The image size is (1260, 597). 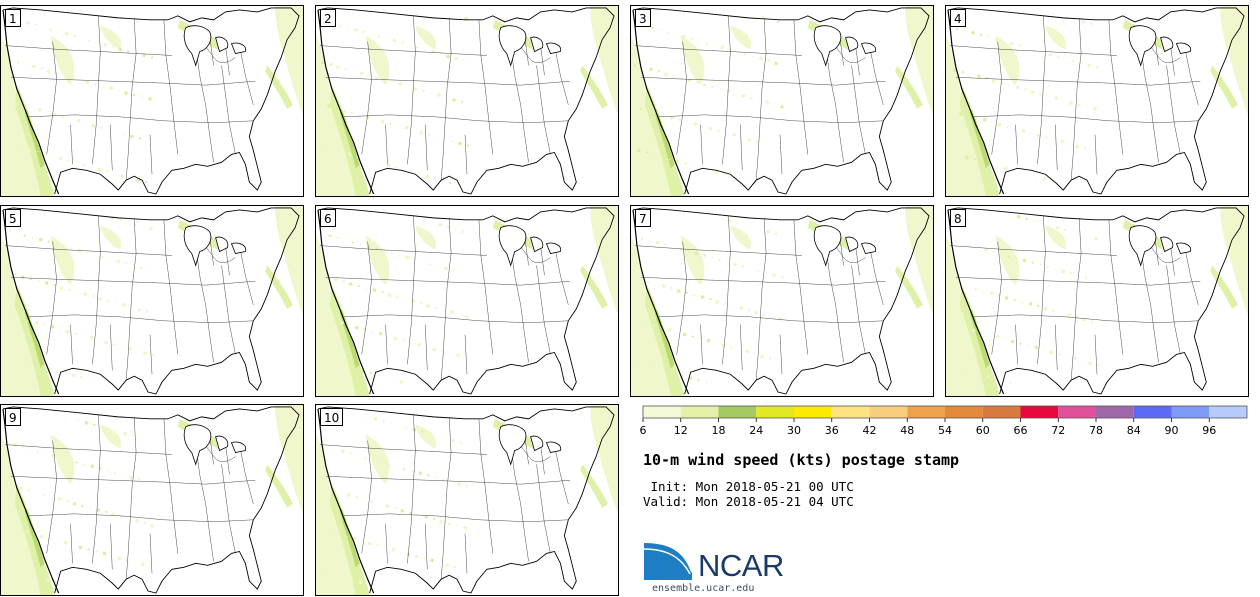 What do you see at coordinates (1209, 430) in the screenshot?
I see `legend-tick-label: 96` at bounding box center [1209, 430].